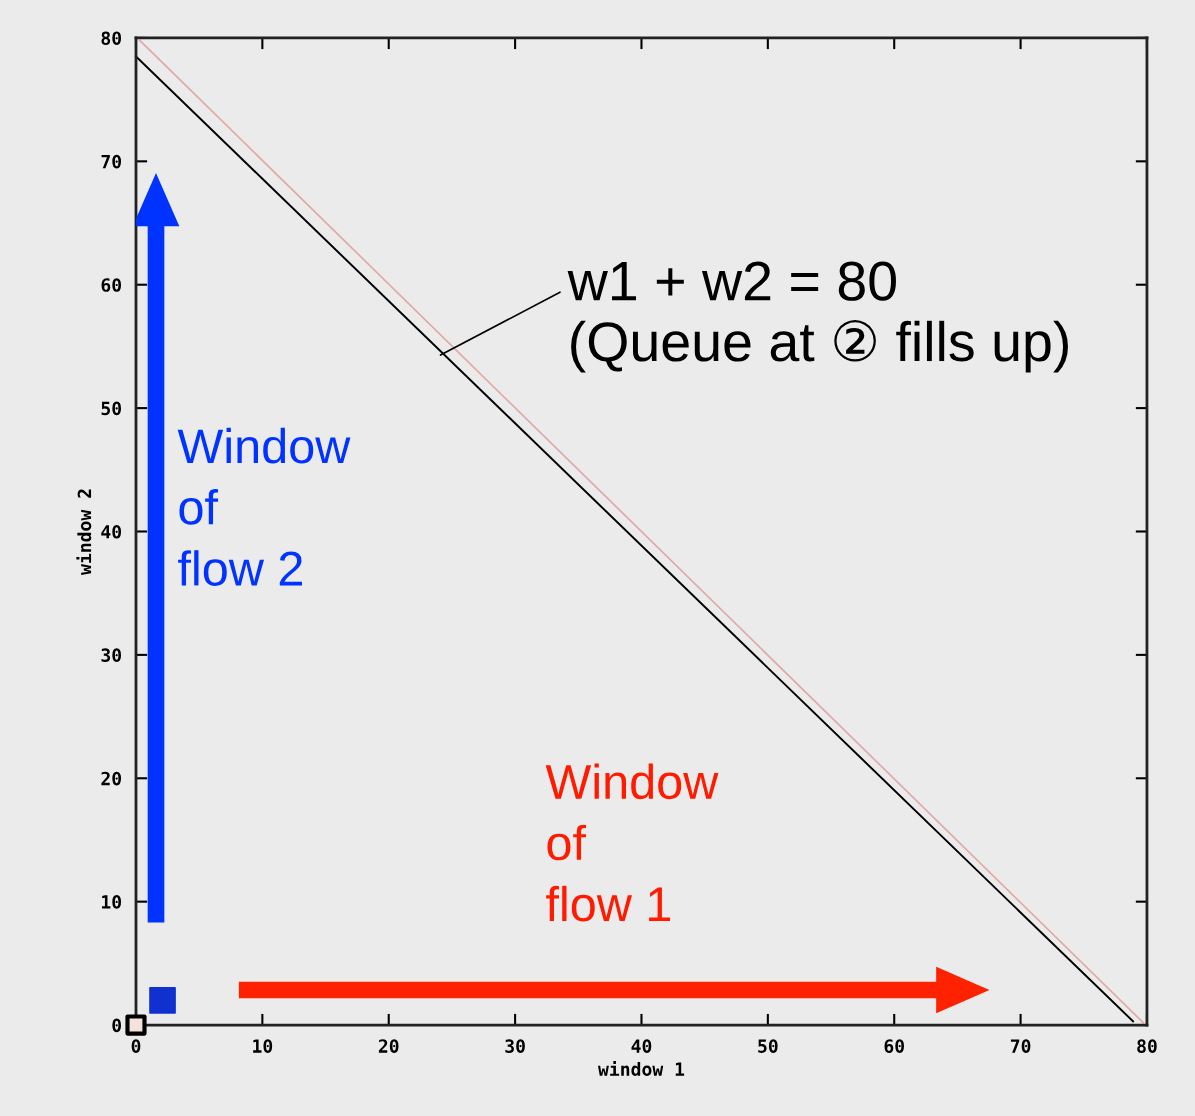  Describe the element at coordinates (641, 1046) in the screenshot. I see `x-tick-label: 40` at that location.